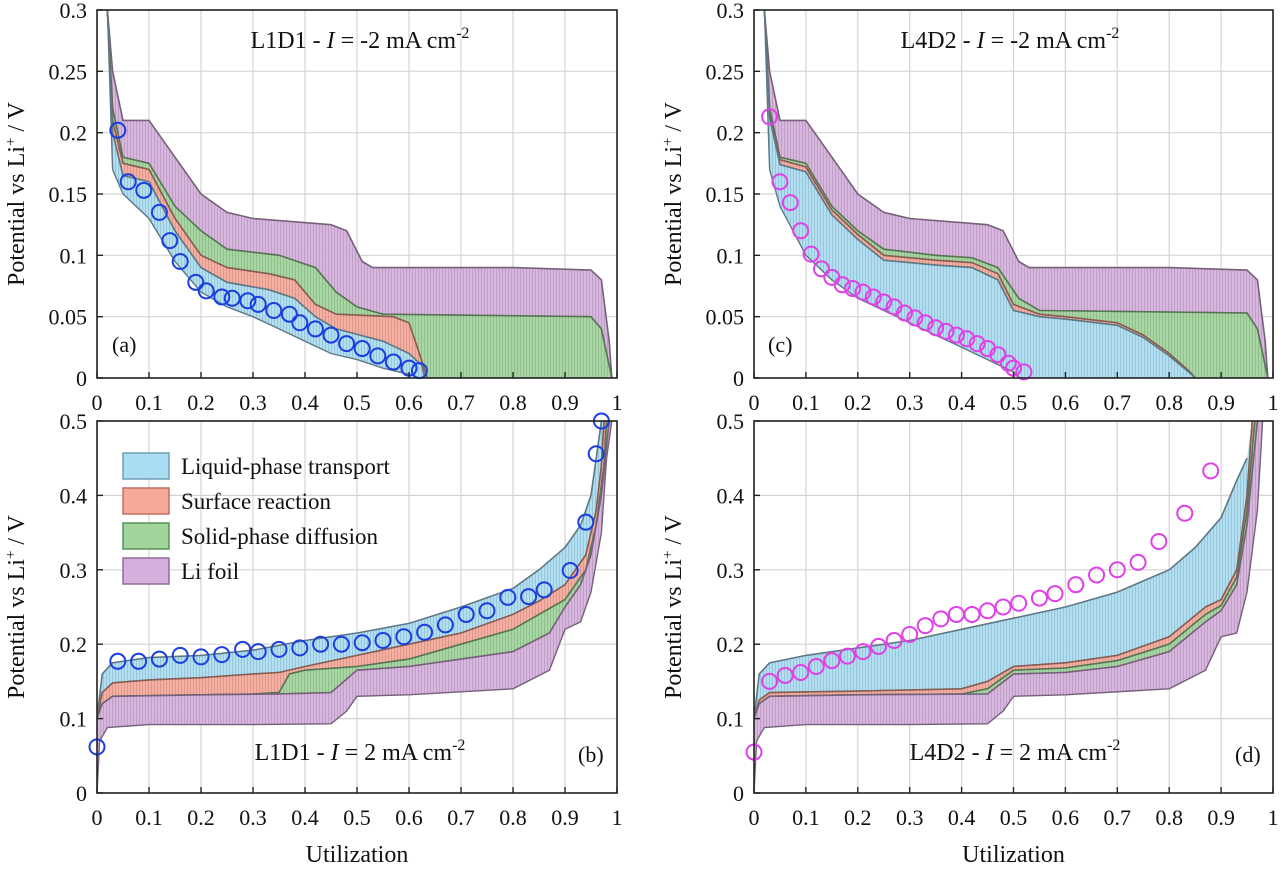 The image size is (1280, 872). What do you see at coordinates (279, 536) in the screenshot?
I see `legend-label-solid-phase-diffusion: Solid-phase diffusion` at bounding box center [279, 536].